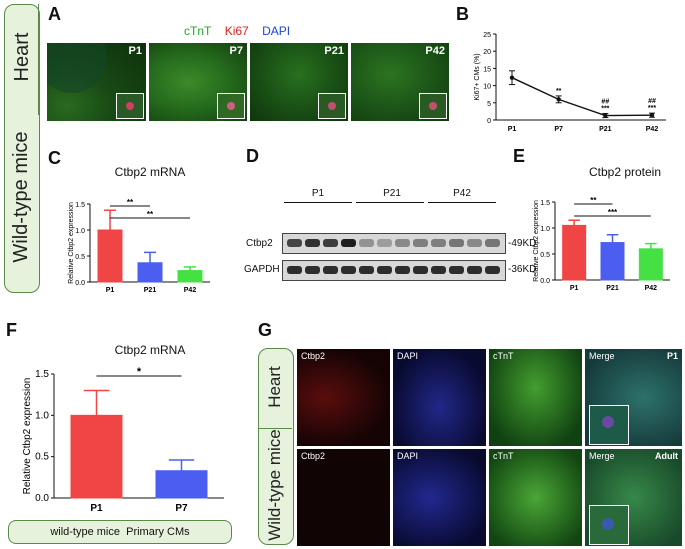  I want to click on chart-b-xtick-label: P21, so click(605, 129).